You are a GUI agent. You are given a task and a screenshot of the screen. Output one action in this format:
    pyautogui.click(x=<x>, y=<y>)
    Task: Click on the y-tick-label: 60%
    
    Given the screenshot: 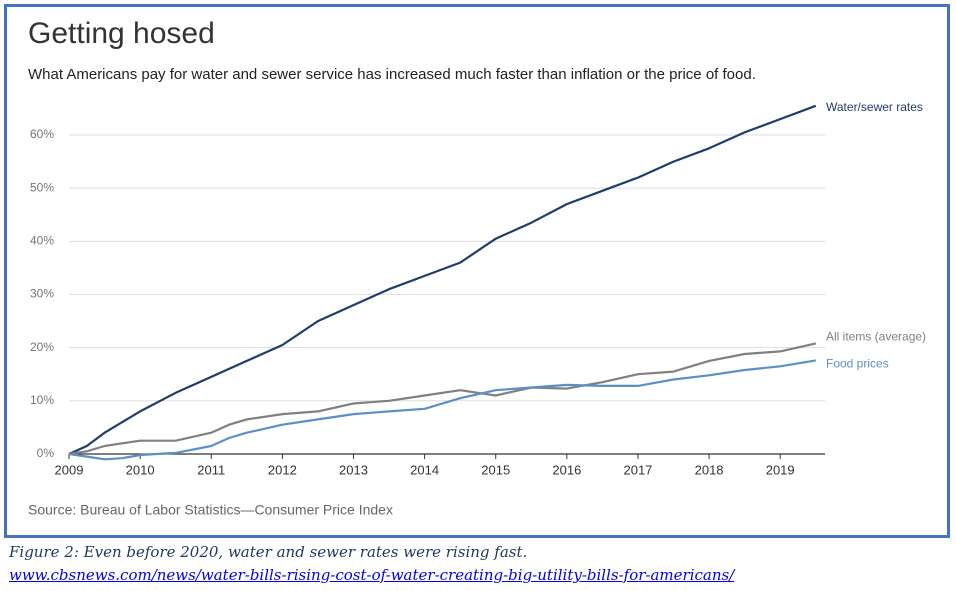 What is the action you would take?
    pyautogui.click(x=42, y=134)
    